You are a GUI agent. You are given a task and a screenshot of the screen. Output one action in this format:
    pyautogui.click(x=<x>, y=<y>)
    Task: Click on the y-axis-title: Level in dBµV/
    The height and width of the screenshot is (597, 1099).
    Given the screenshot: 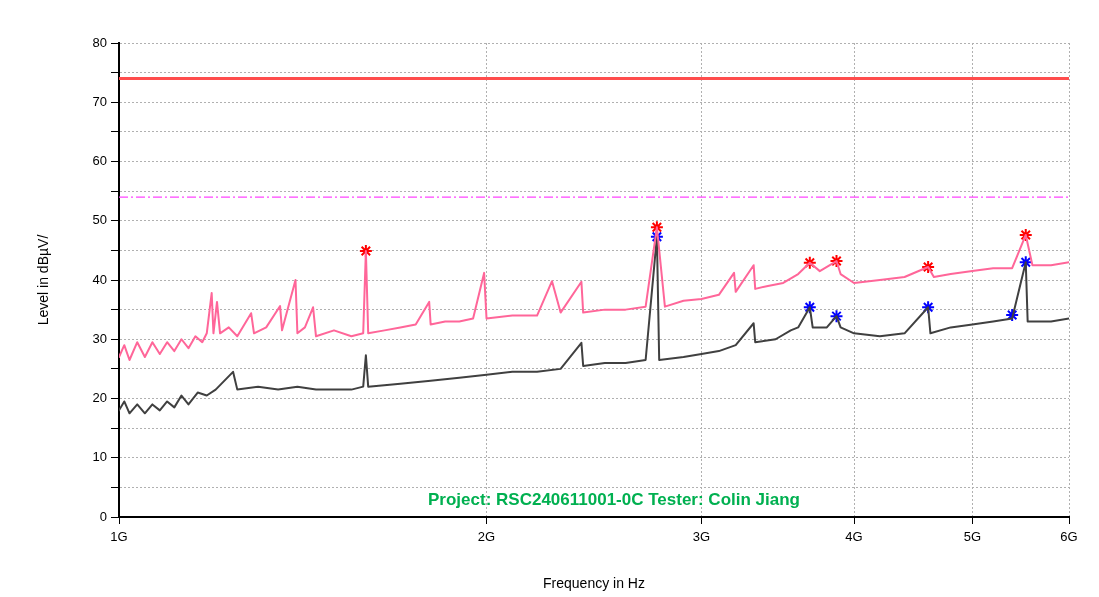 What is the action you would take?
    pyautogui.click(x=43, y=280)
    